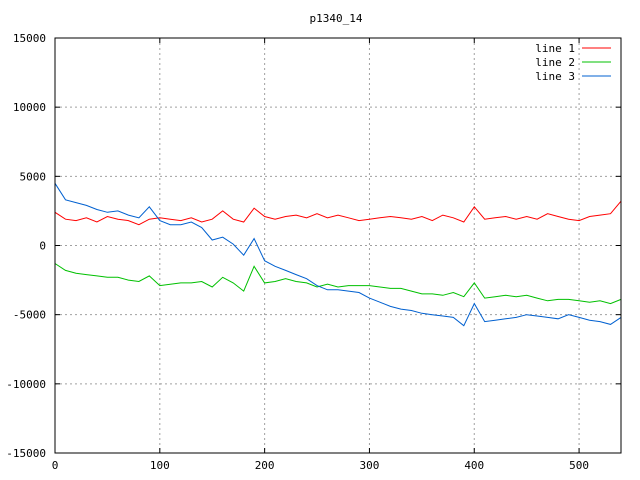 This screenshot has width=640, height=480. What do you see at coordinates (555, 62) in the screenshot?
I see `legend-label: line 2` at bounding box center [555, 62].